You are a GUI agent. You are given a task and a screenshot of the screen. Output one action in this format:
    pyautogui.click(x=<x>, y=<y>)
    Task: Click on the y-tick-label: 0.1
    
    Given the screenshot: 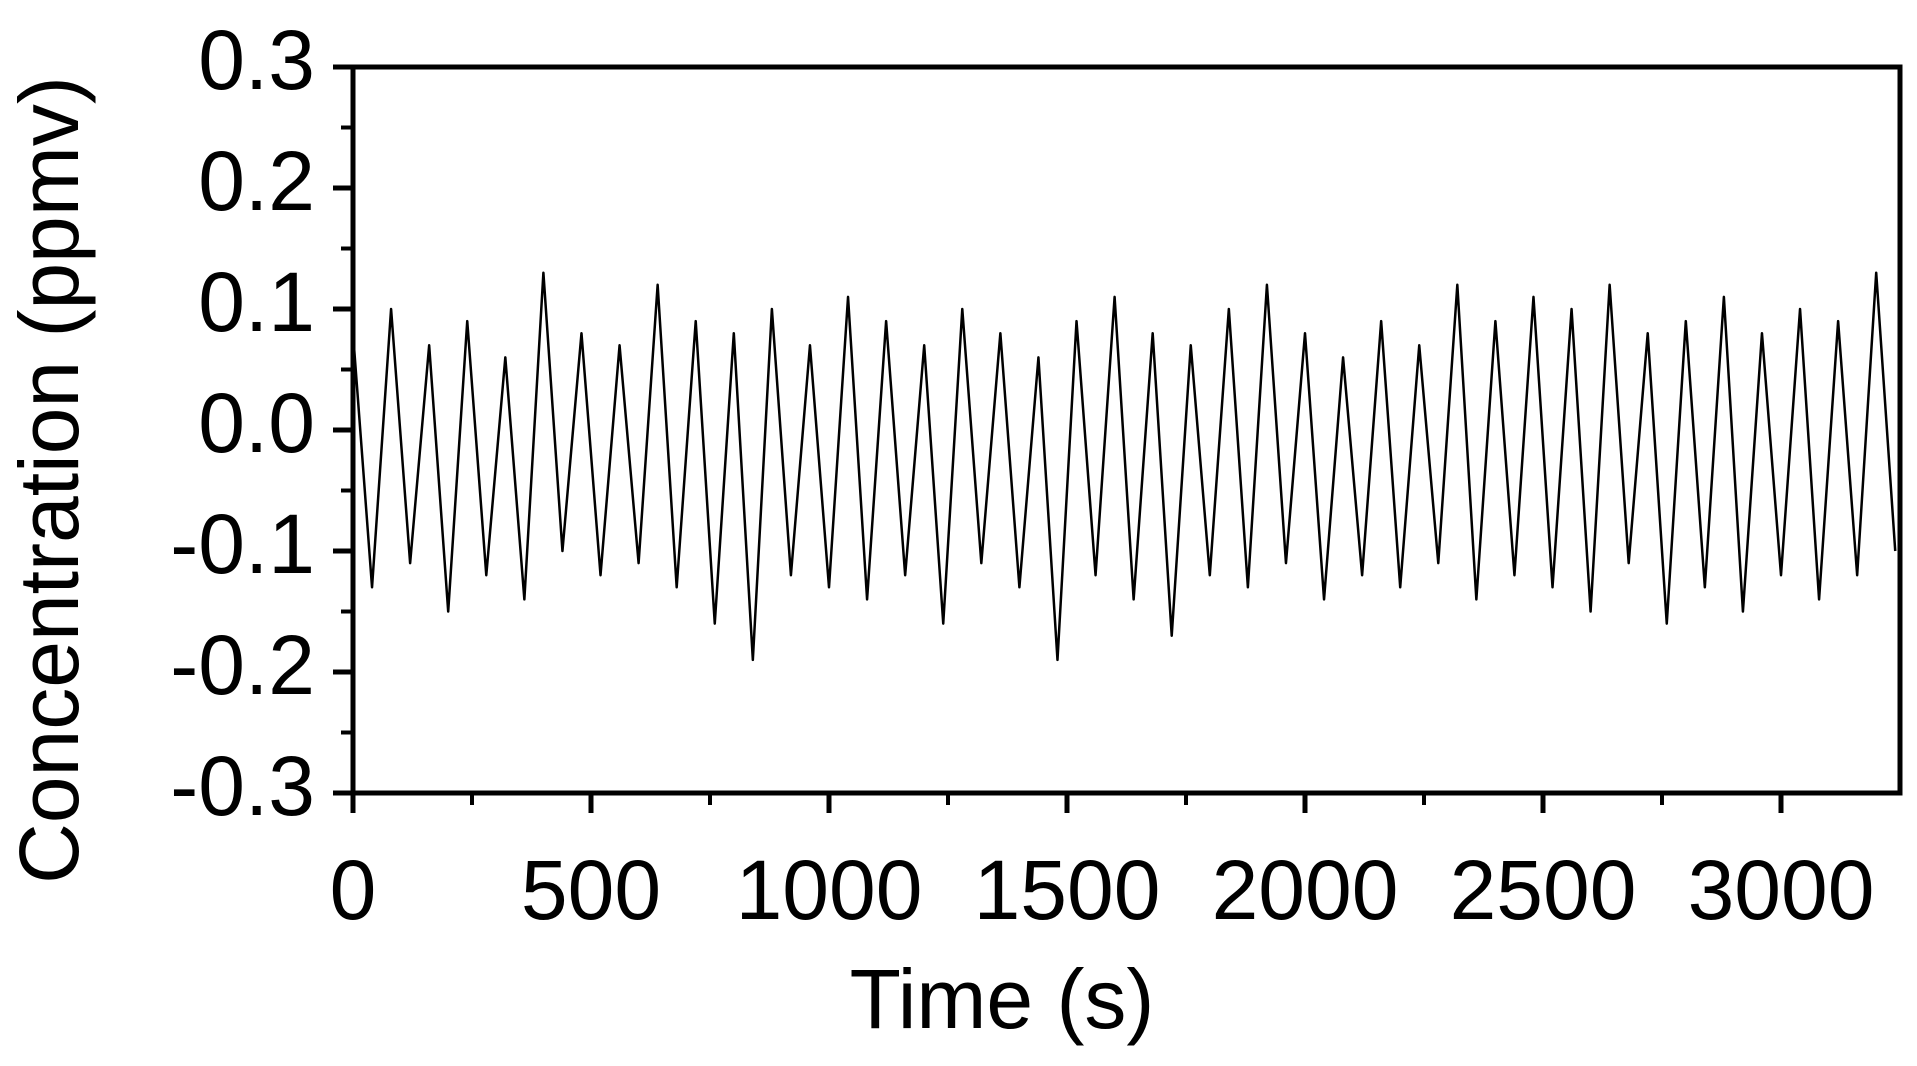 What is the action you would take?
    pyautogui.click(x=256, y=302)
    